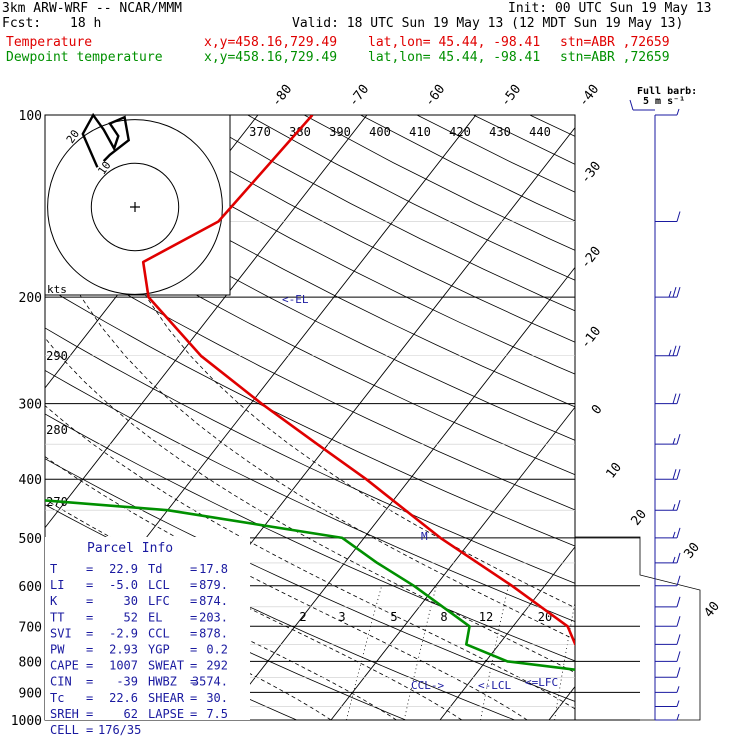  Describe the element at coordinates (123, 569) in the screenshot. I see `parcel-value: 22.9` at that location.